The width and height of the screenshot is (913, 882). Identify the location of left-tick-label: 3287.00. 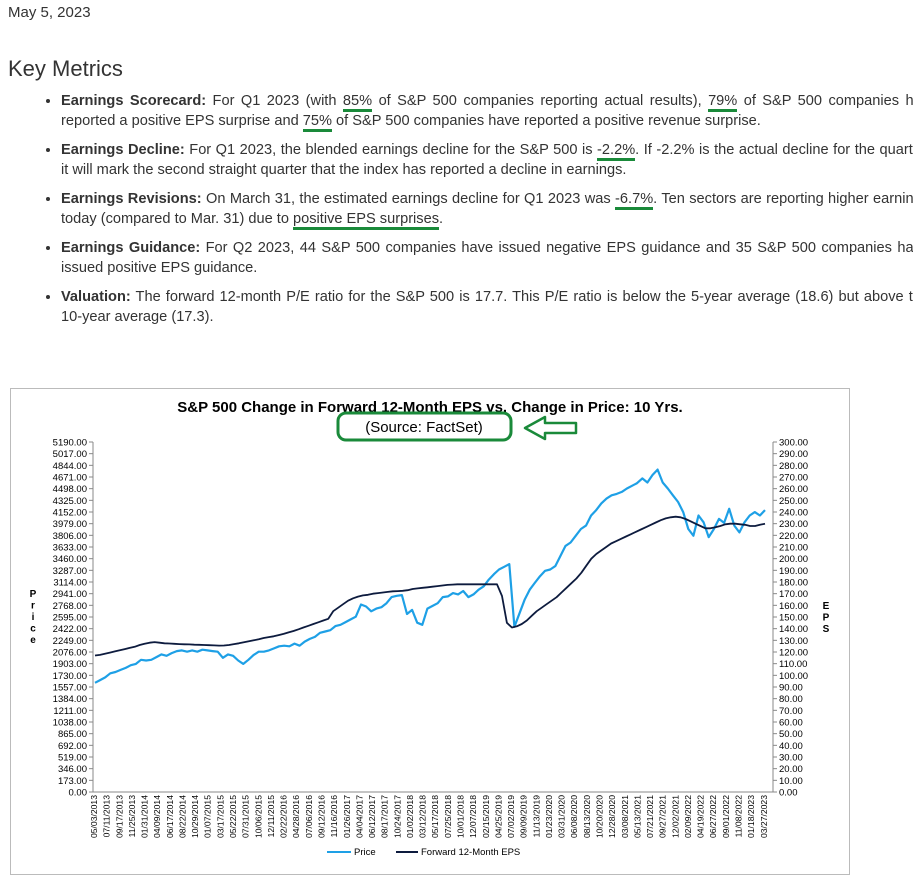
(70, 571).